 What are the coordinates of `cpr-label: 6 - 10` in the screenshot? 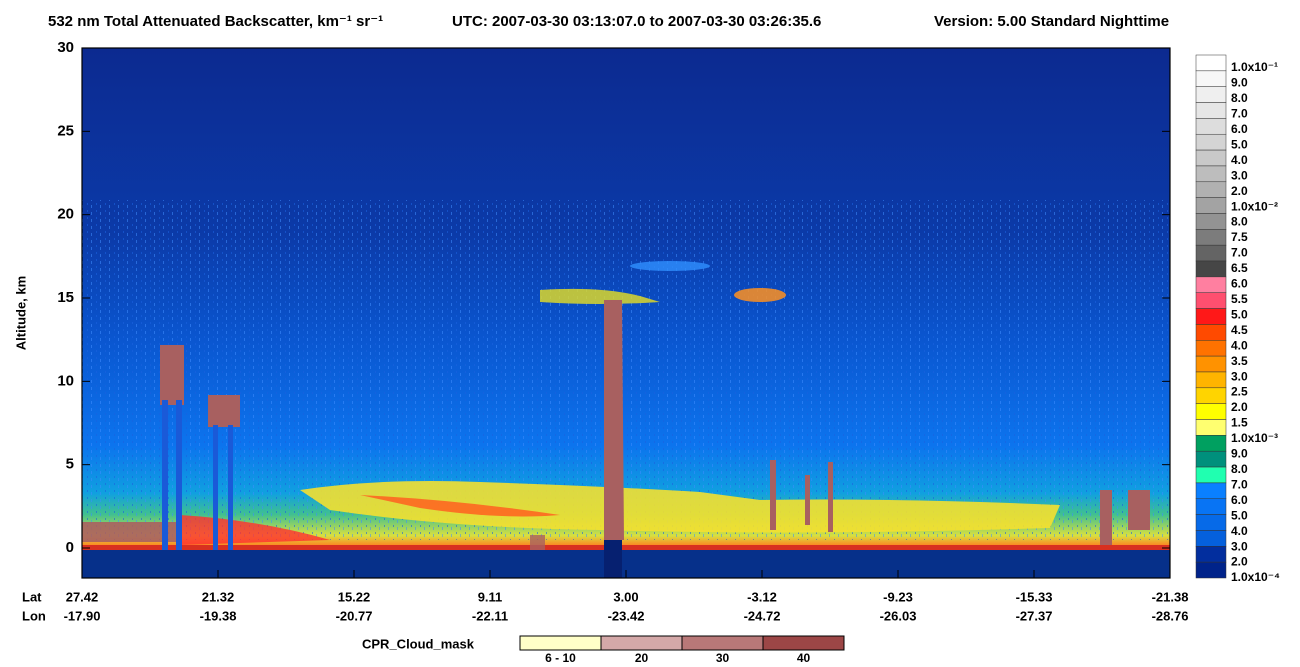 It's located at (560, 658).